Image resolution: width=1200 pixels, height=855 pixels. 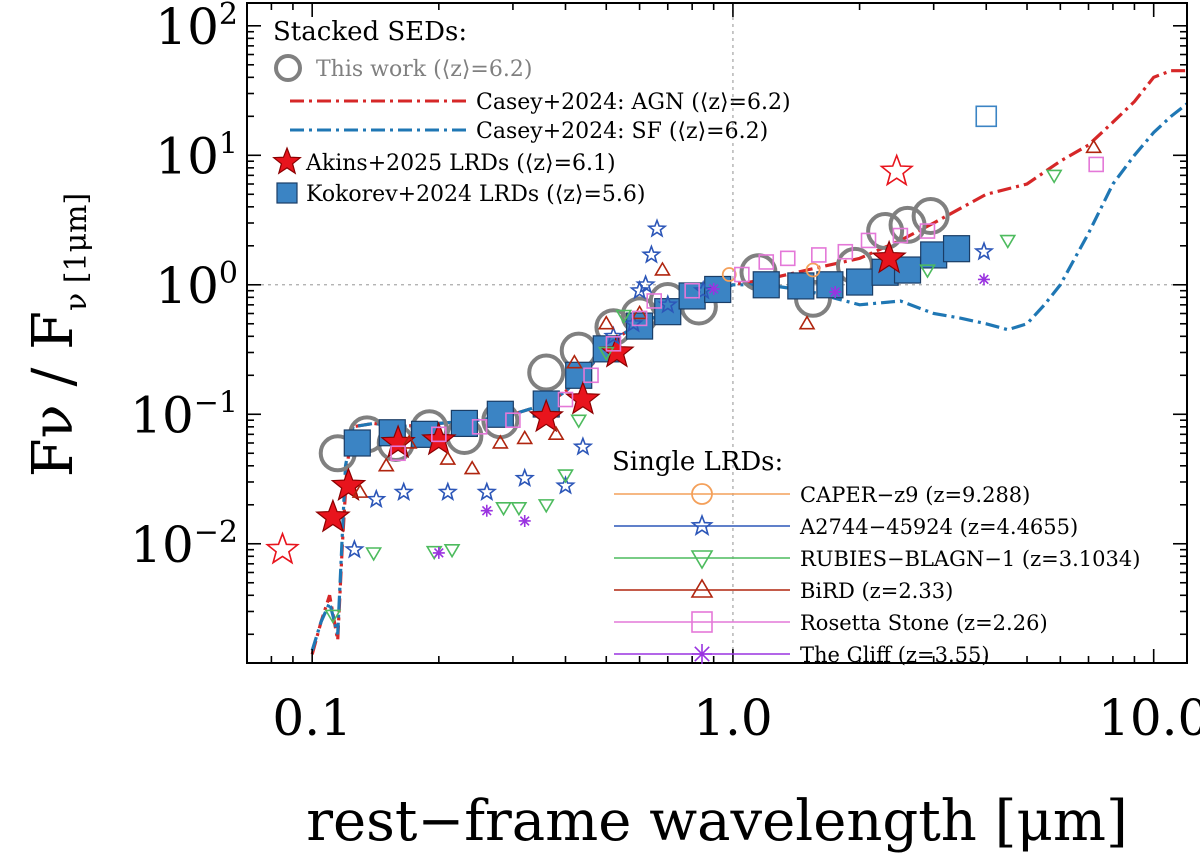 I want to click on legend-stacked-label: Kokorev+2024 LRDs (⟨z⟩=5.6), so click(x=476, y=194).